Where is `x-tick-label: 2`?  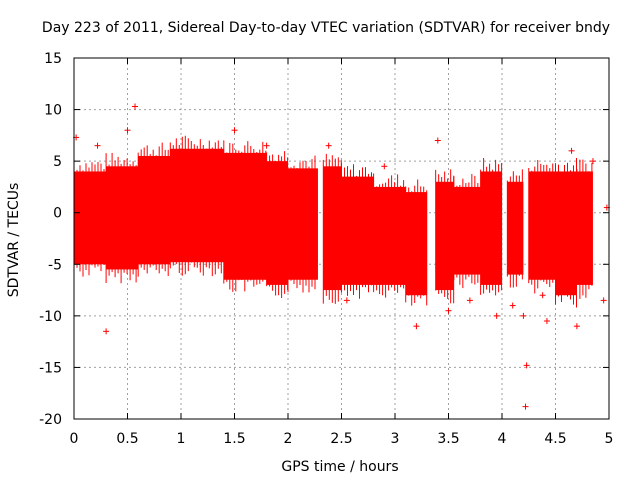
x-tick-label: 2 is located at coordinates (288, 439).